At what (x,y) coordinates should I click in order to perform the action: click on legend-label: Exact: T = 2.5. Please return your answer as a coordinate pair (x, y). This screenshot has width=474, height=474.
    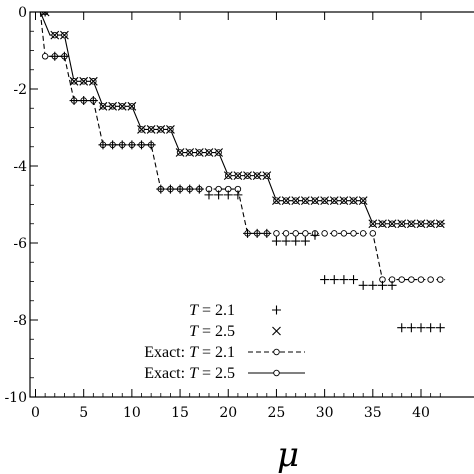
    Looking at the image, I should click on (189, 373).